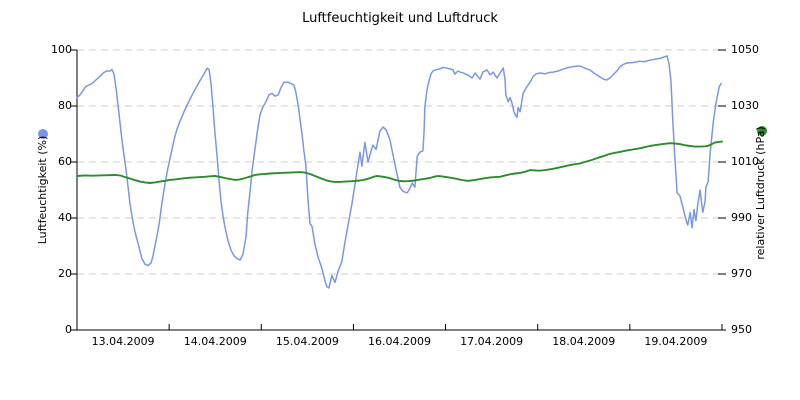 Image resolution: width=800 pixels, height=400 pixels. Describe the element at coordinates (762, 131) in the screenshot. I see `pressure-legend-dot` at that location.